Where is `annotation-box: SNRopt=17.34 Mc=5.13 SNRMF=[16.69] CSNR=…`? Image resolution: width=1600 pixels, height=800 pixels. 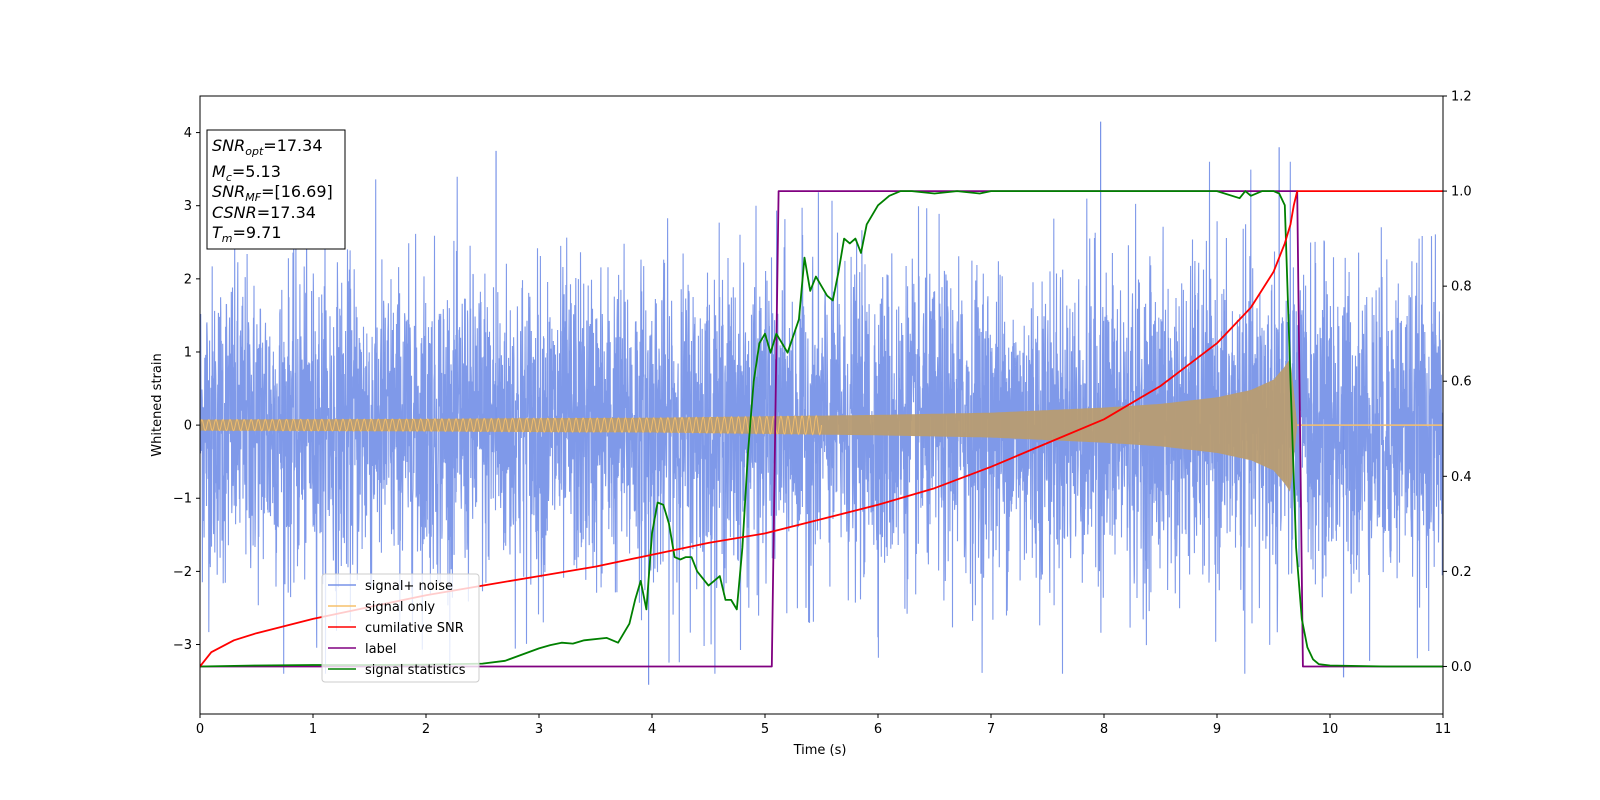 annotation-box: SNRopt=17.34 Mc=5.13 SNRMF=[16.69] CSNR=… is located at coordinates (276, 189).